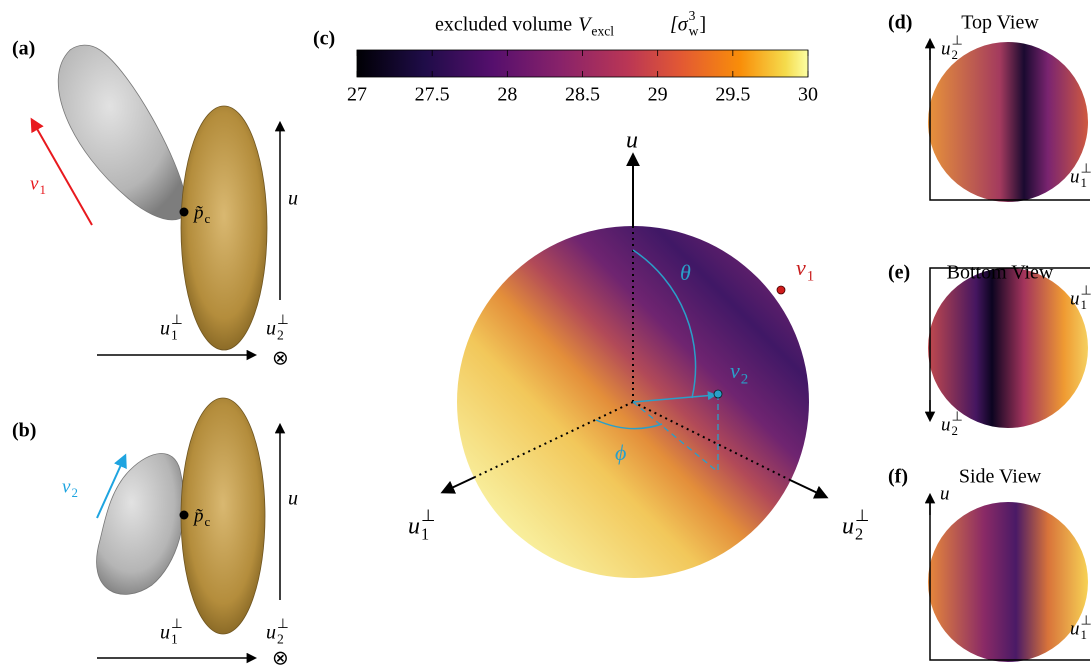 The height and width of the screenshot is (669, 1092). What do you see at coordinates (554, 439) in the screenshot?
I see `axis-u1-hidden` at bounding box center [554, 439].